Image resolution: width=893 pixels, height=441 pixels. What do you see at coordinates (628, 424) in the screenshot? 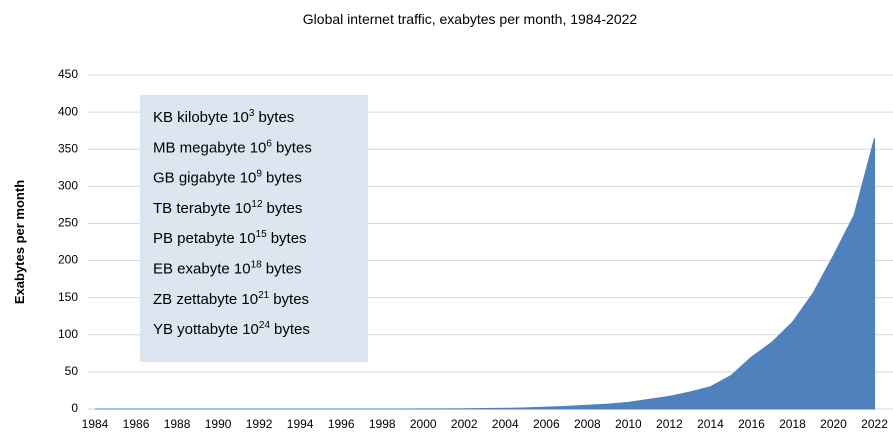
I see `x-tick-label: 2010` at bounding box center [628, 424].